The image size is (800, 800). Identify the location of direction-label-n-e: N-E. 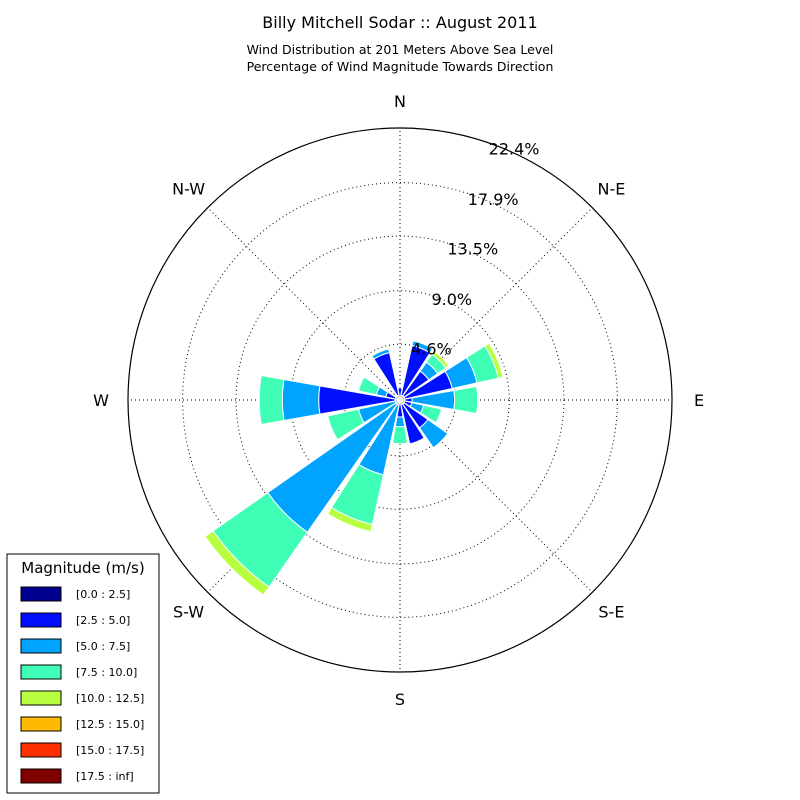
(611, 189).